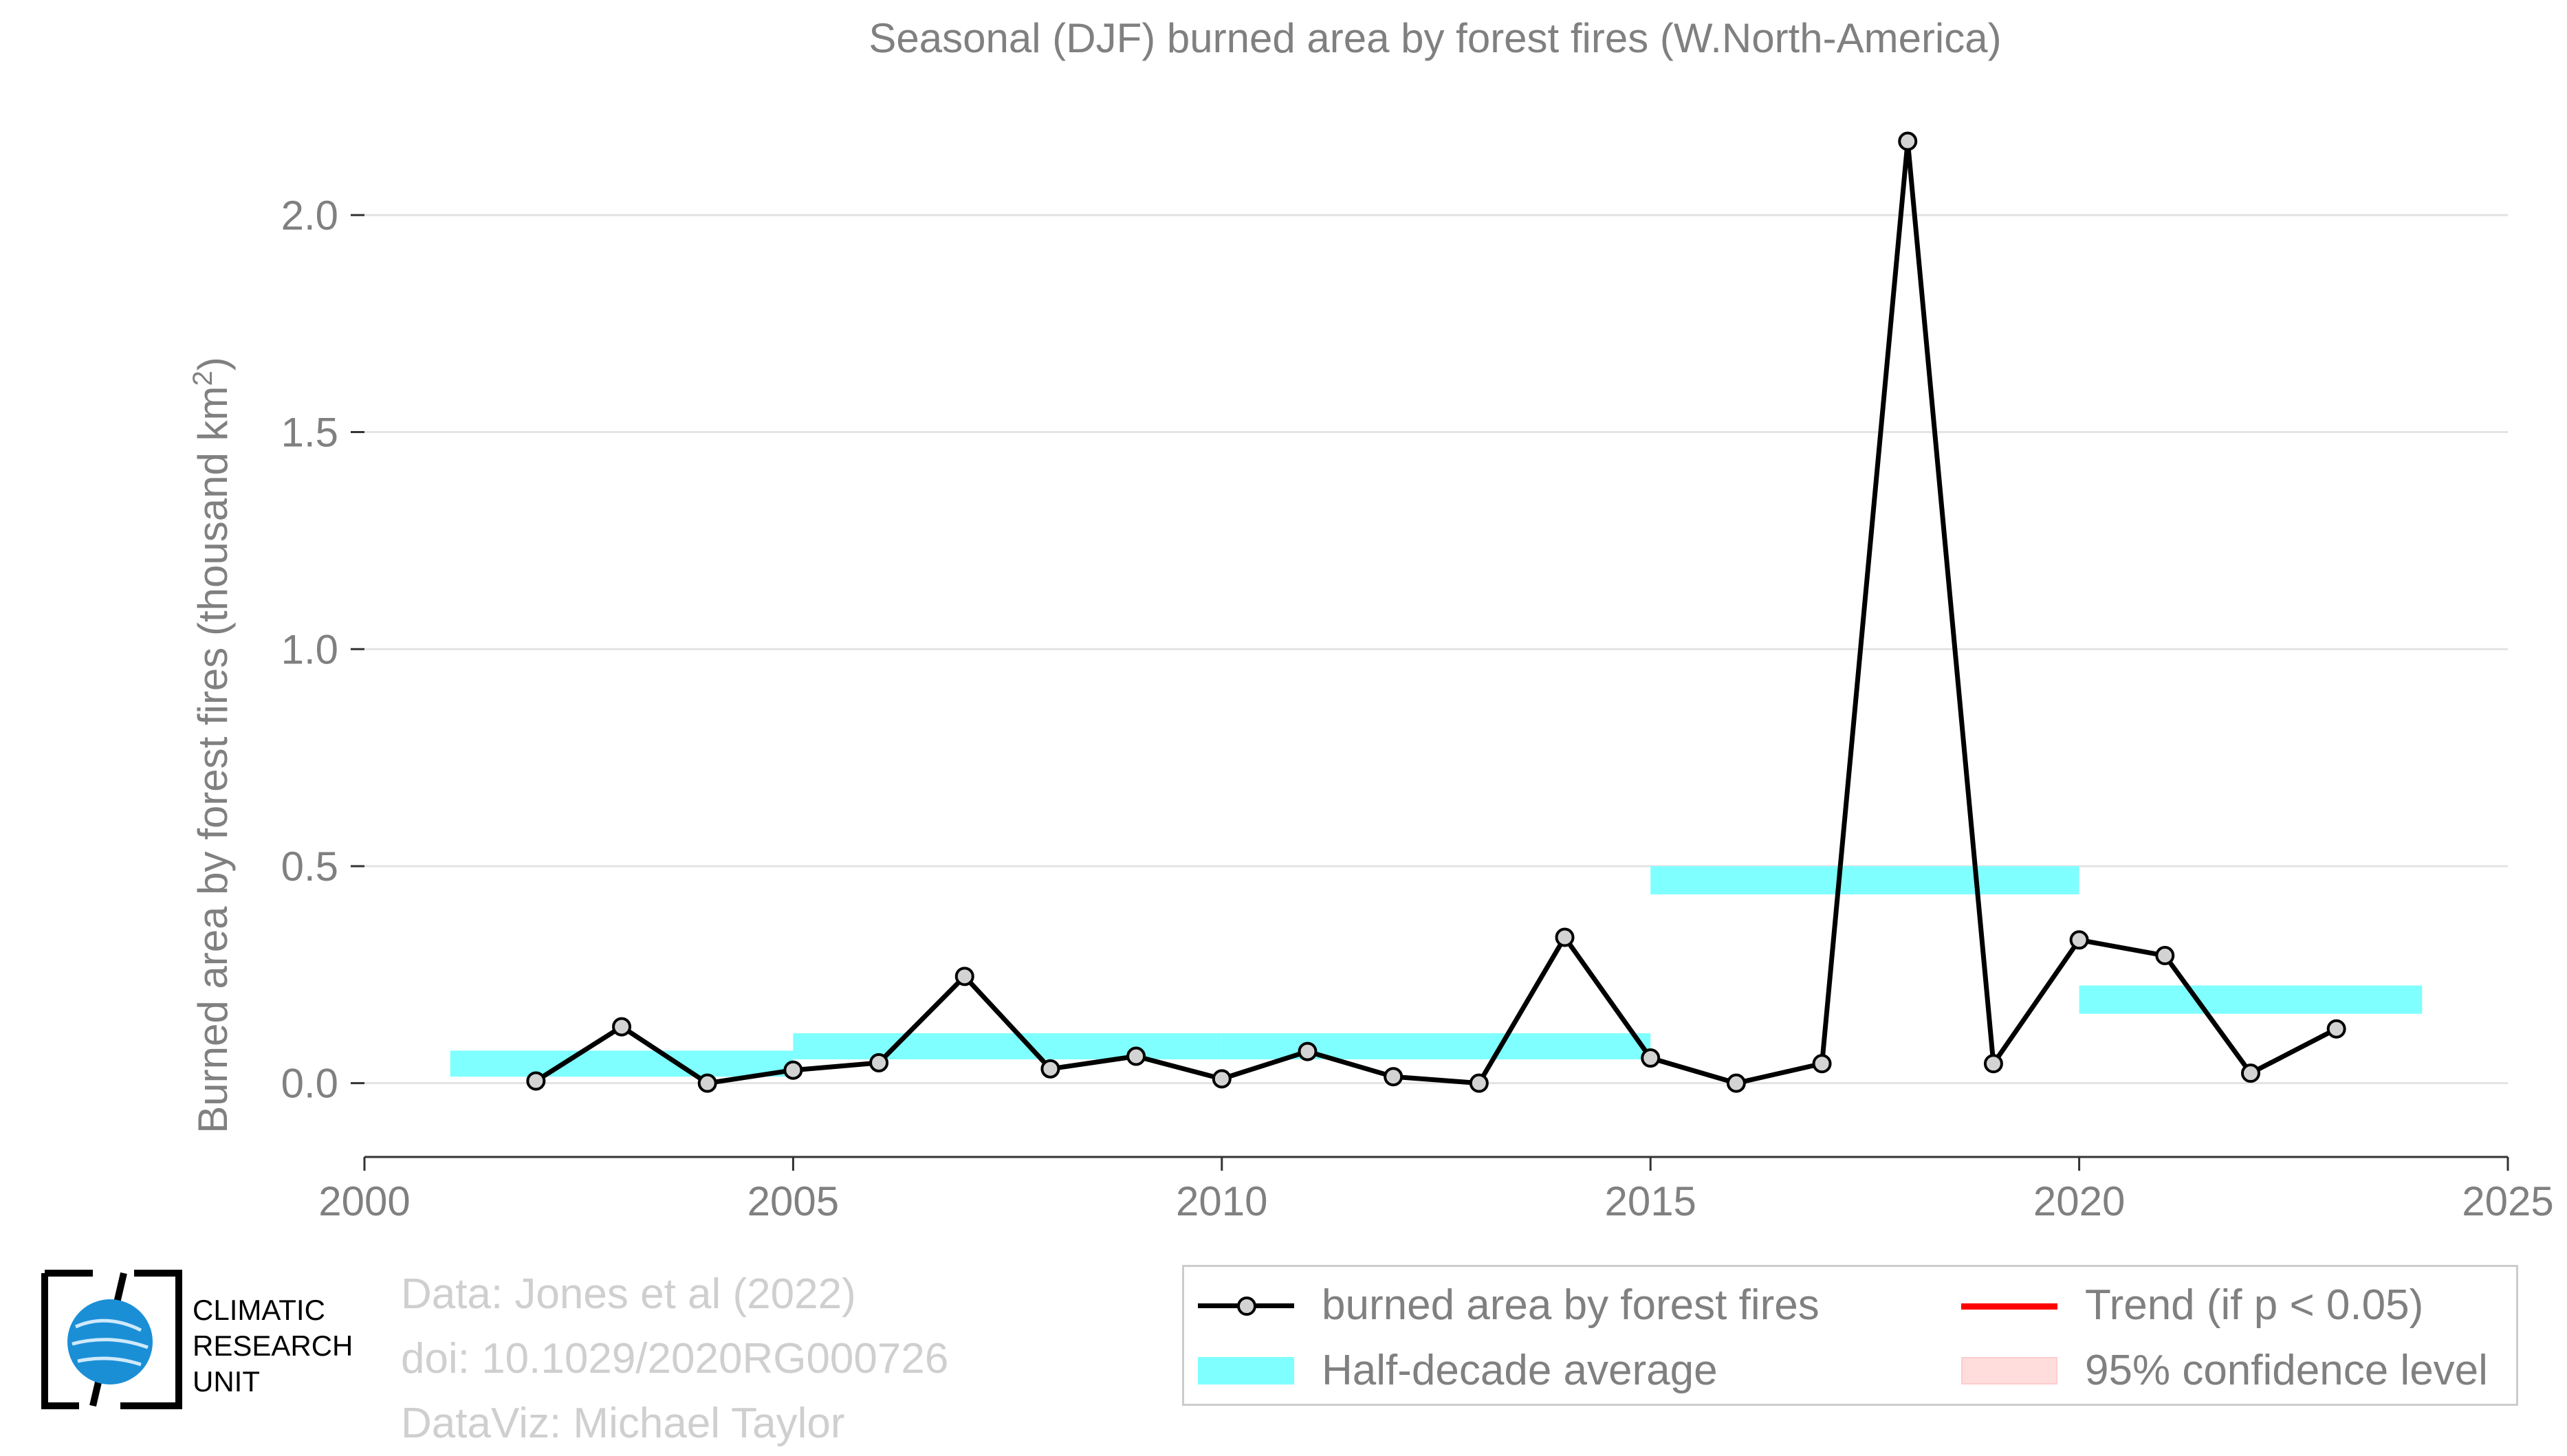 The image size is (2567, 1456). Describe the element at coordinates (1221, 1201) in the screenshot. I see `x-tick-label: 2010` at that location.